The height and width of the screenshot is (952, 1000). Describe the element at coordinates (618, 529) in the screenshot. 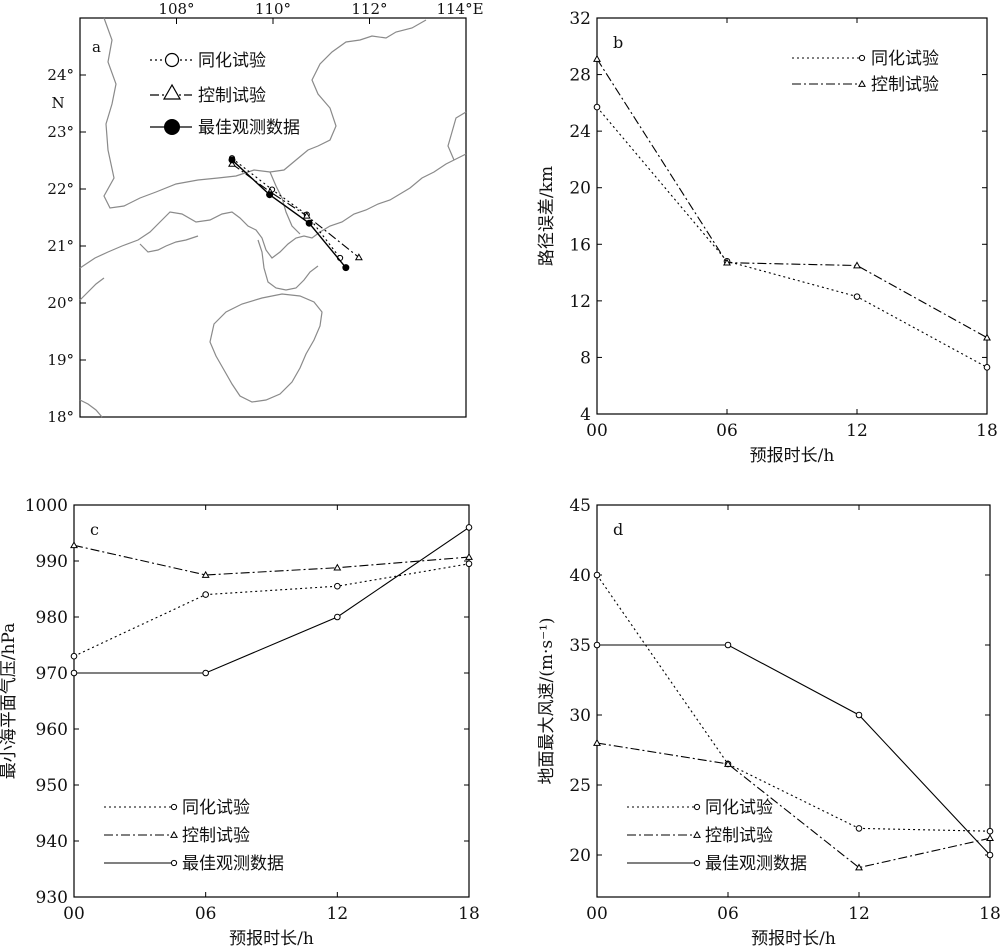

I see `panel-letter: d` at that location.